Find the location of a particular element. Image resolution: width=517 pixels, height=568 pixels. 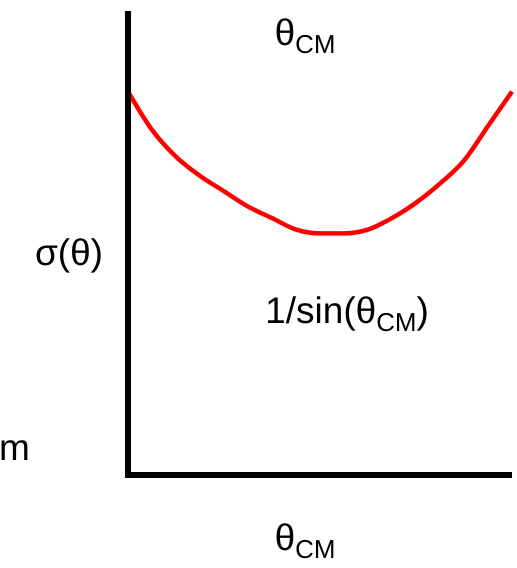

annotation: 1/sin(θ$_{CM}$) is located at coordinates (347, 313).